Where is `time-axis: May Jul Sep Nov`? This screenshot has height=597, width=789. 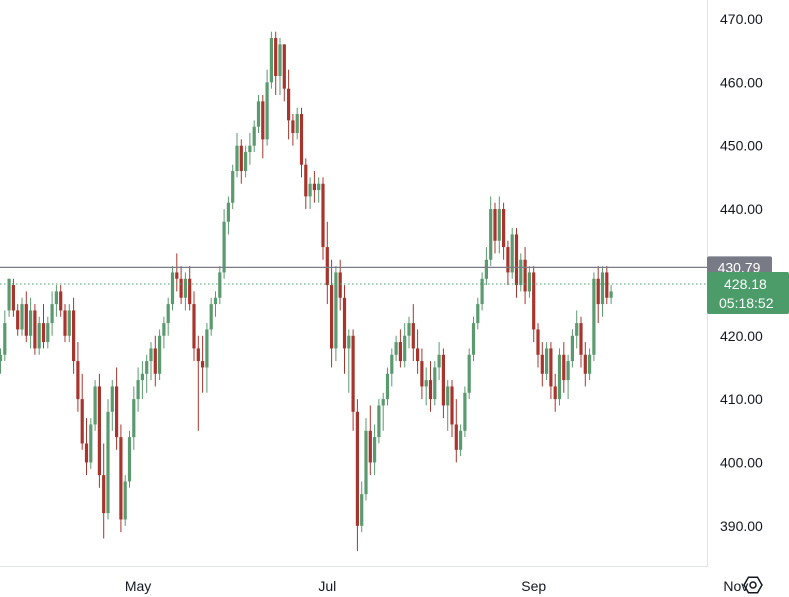 time-axis: May Jul Sep Nov is located at coordinates (436, 586).